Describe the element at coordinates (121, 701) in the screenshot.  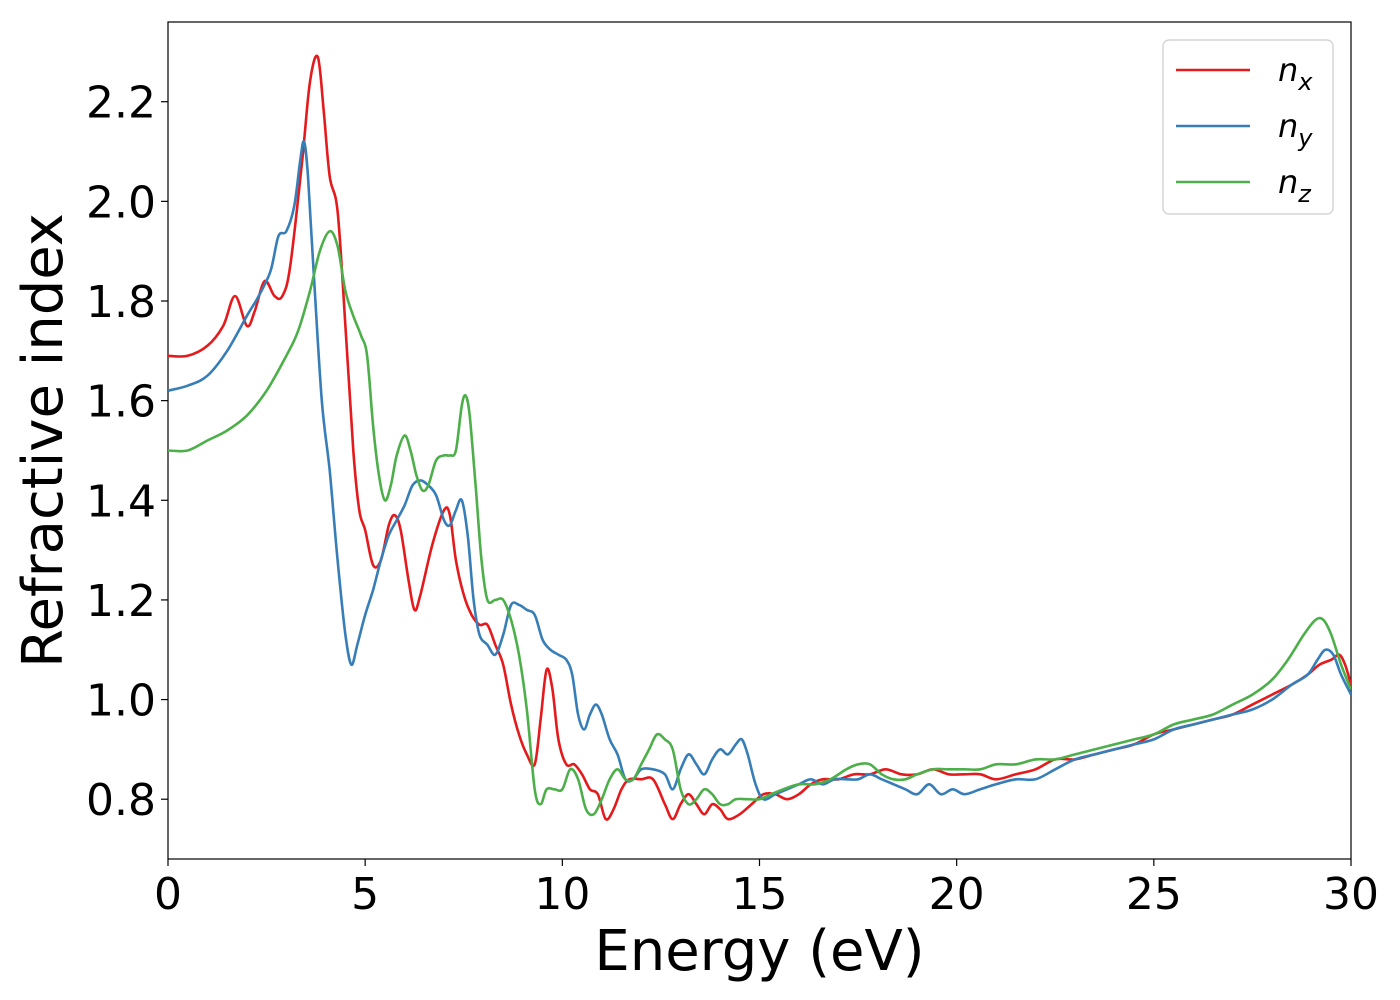
I see `y-tick-label: 1.0` at that location.